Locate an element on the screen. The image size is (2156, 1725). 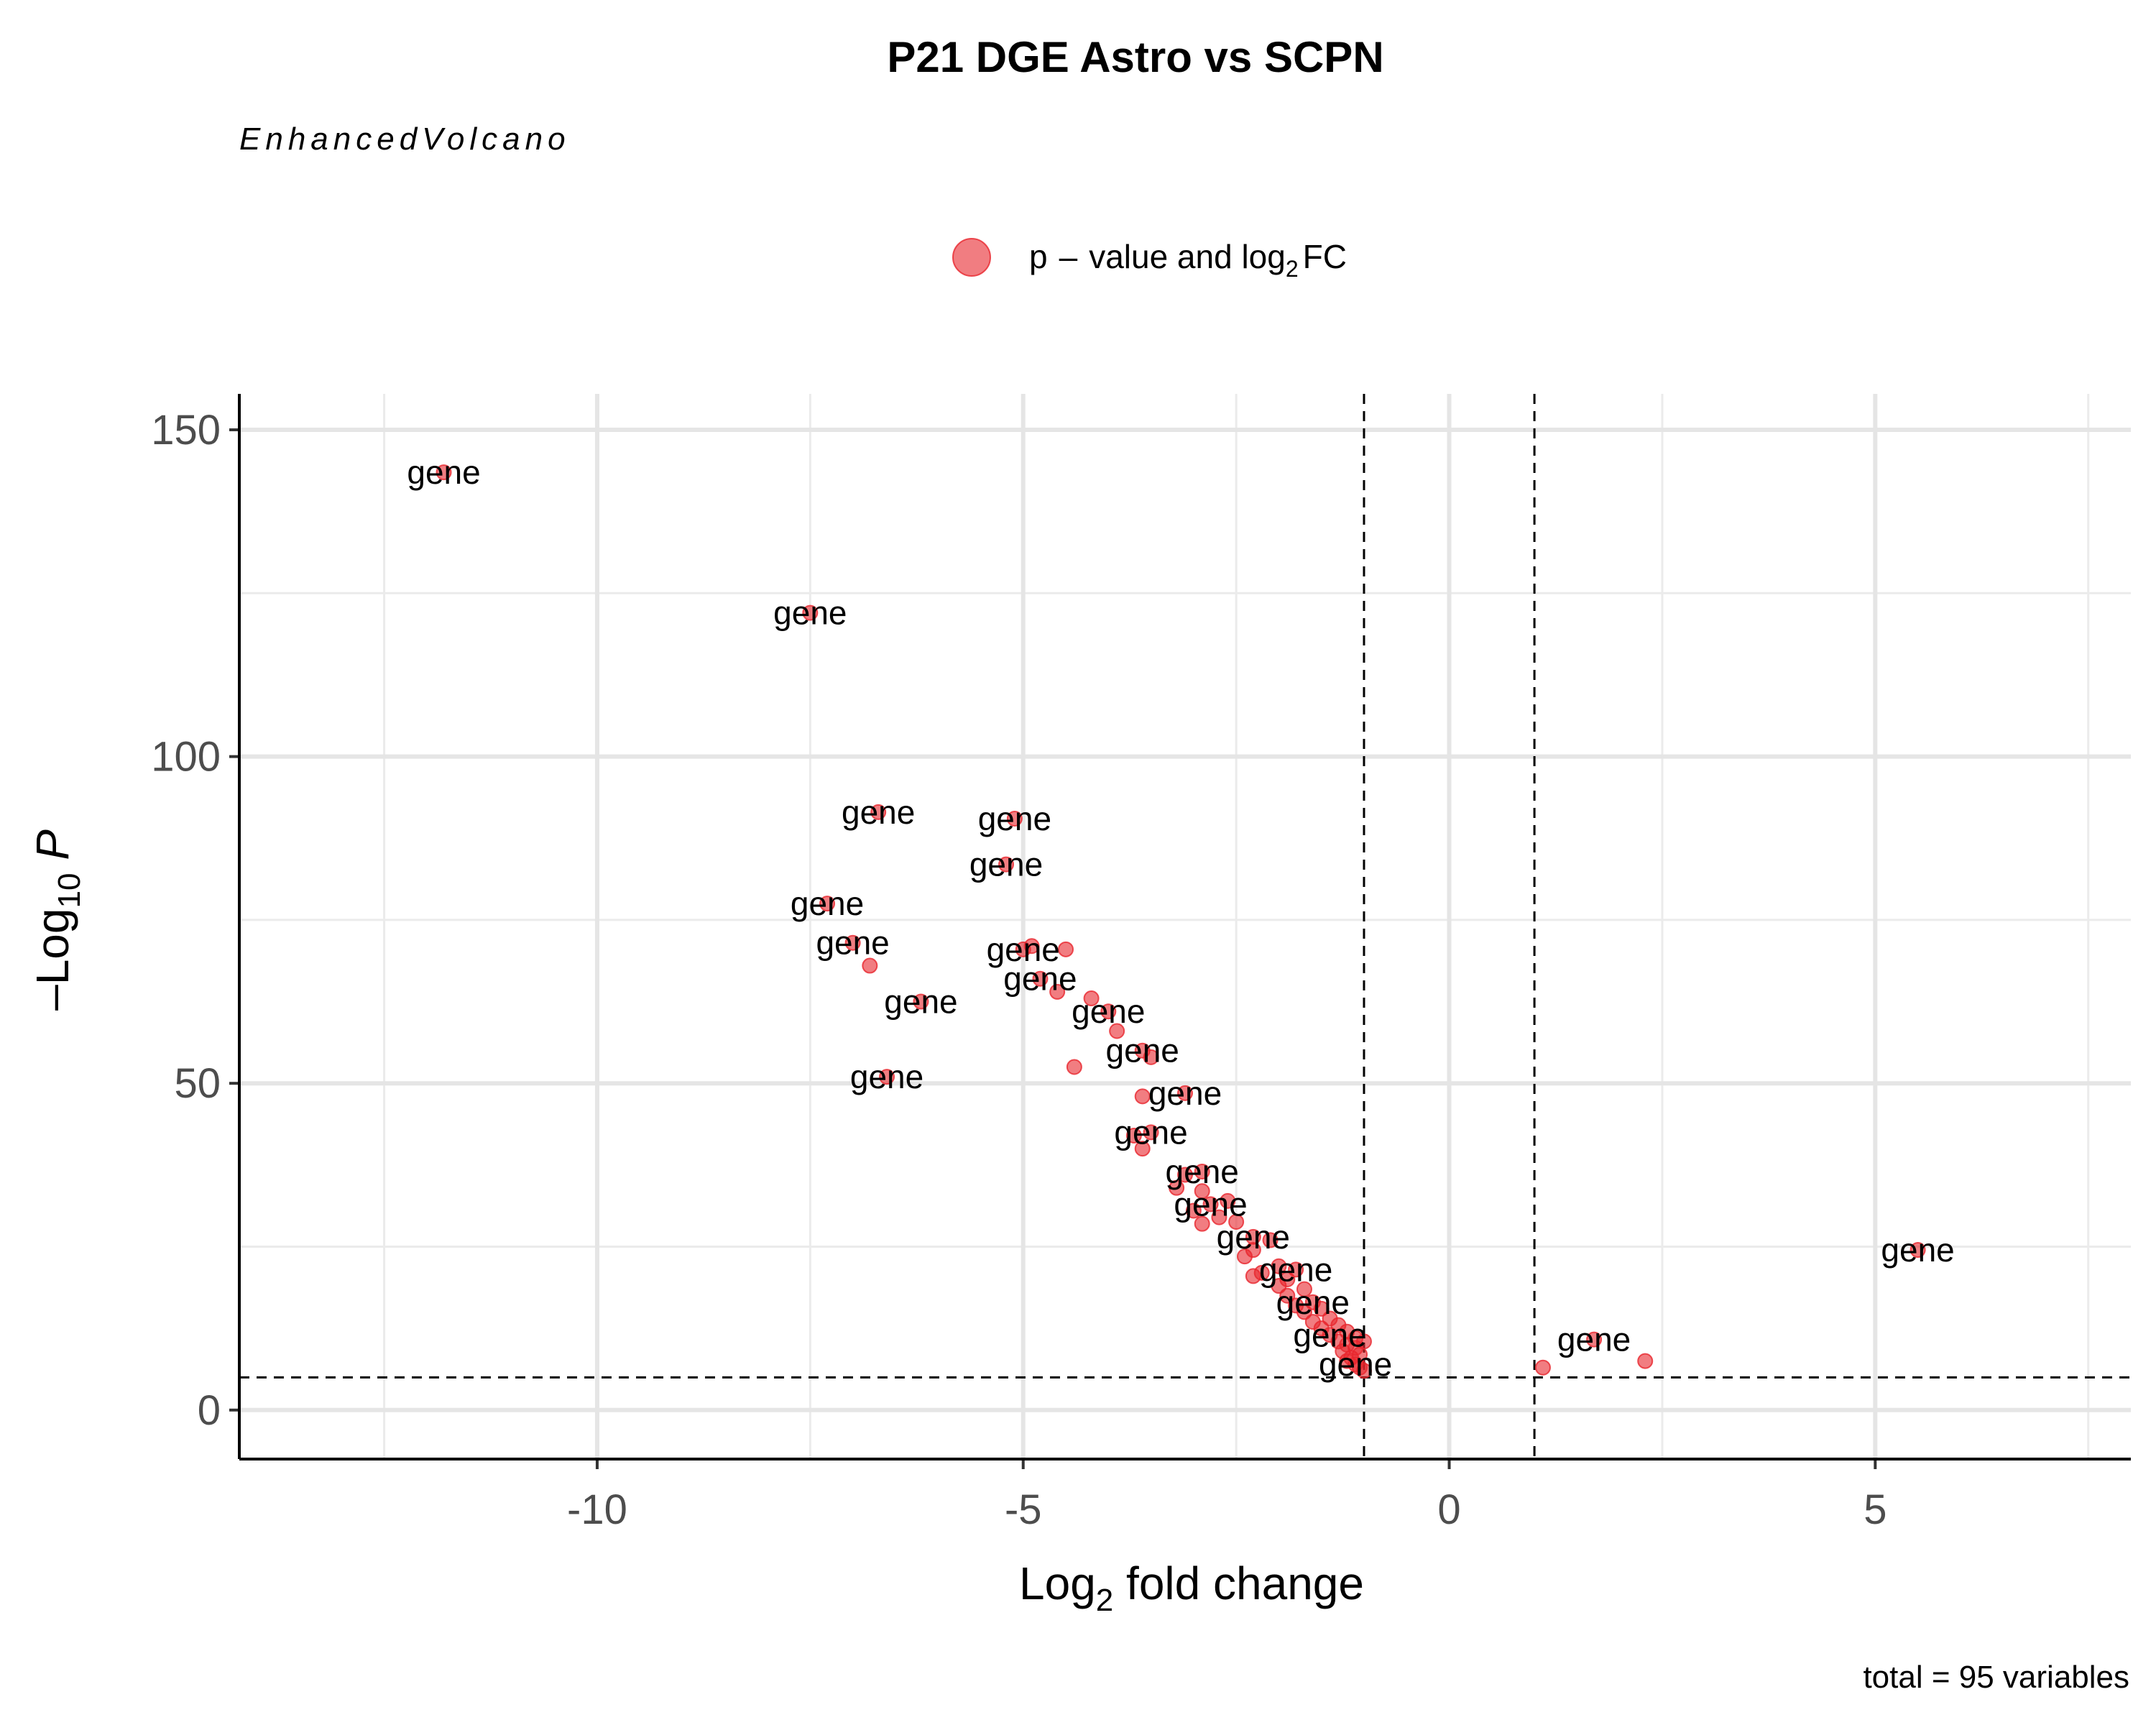
x-tick-label: 5 is located at coordinates (1875, 1509).